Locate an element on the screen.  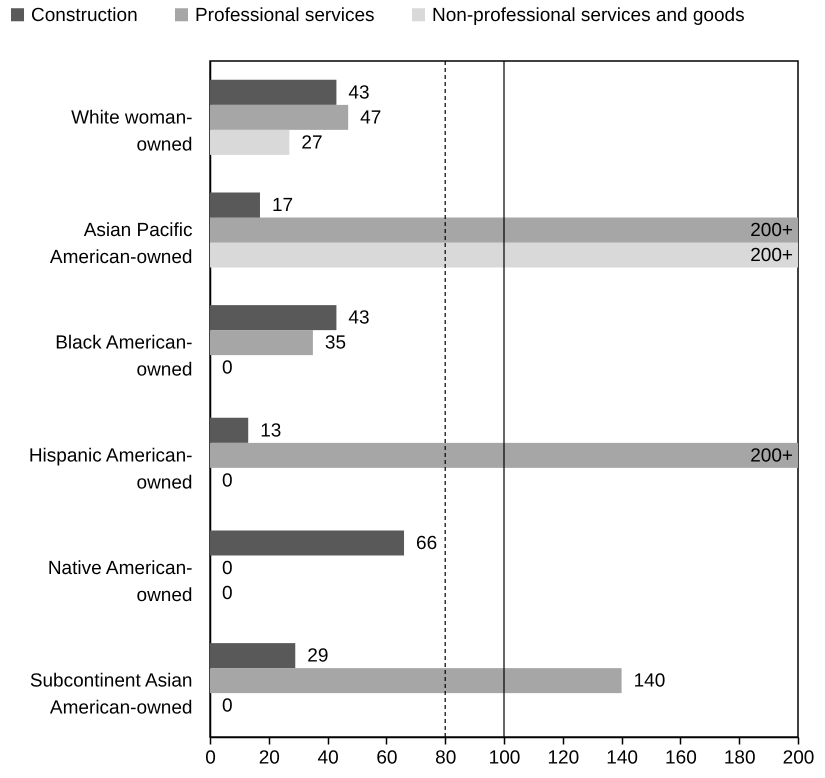
legend-label: Construction is located at coordinates (84, 15).